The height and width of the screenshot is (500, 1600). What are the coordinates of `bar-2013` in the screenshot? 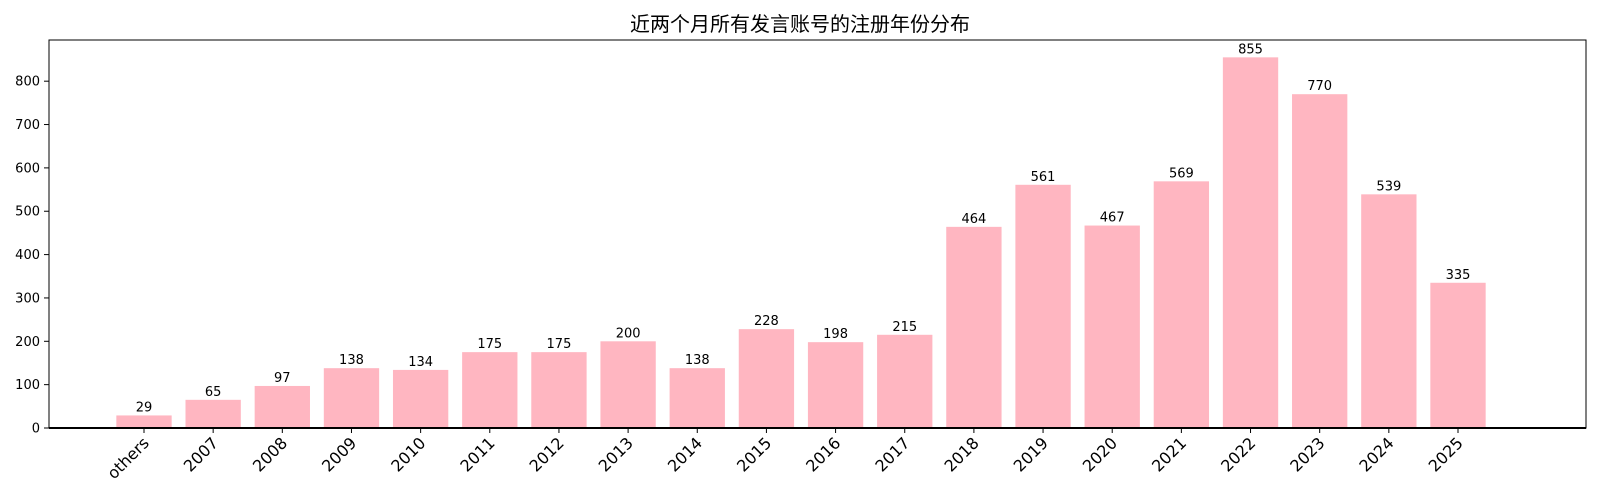 It's located at (628, 384).